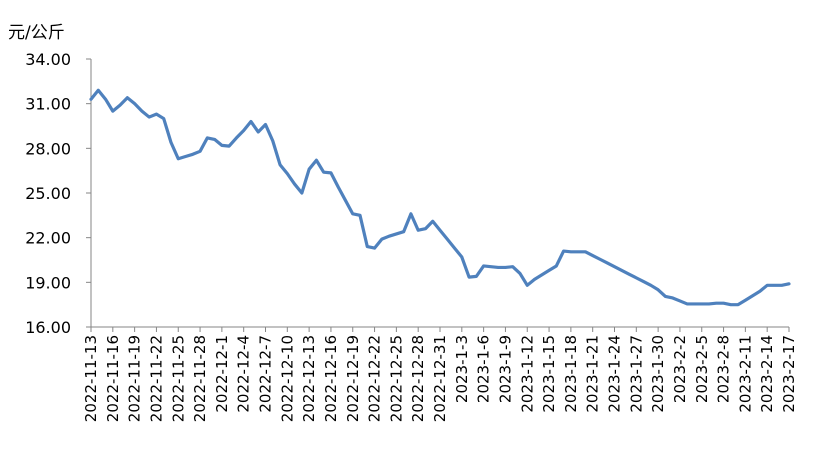  What do you see at coordinates (767, 374) in the screenshot?
I see `x-tick-label: 2023-2-14` at bounding box center [767, 374].